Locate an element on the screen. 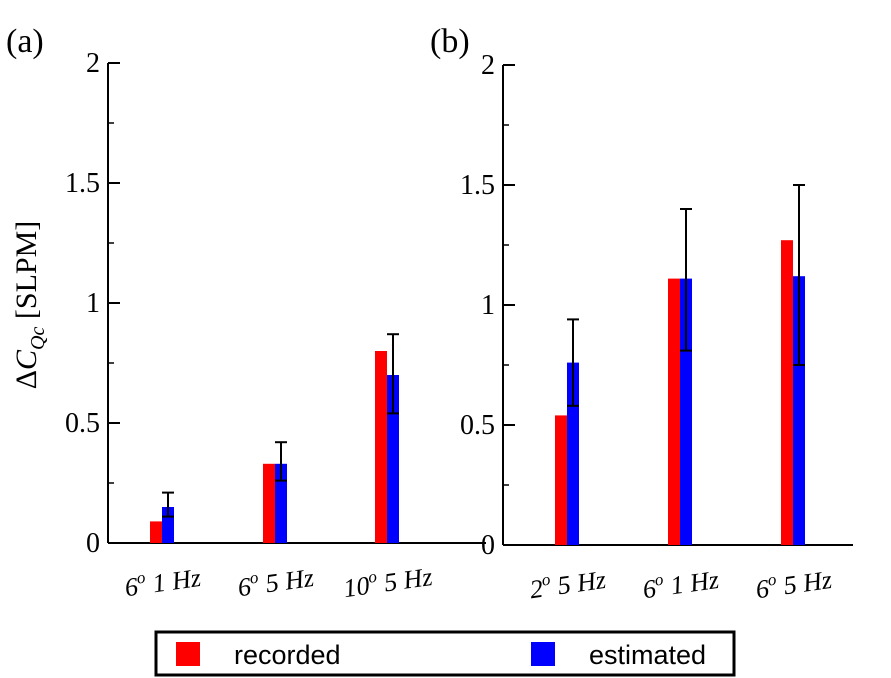 The height and width of the screenshot is (678, 891). legend-box is located at coordinates (445, 653).